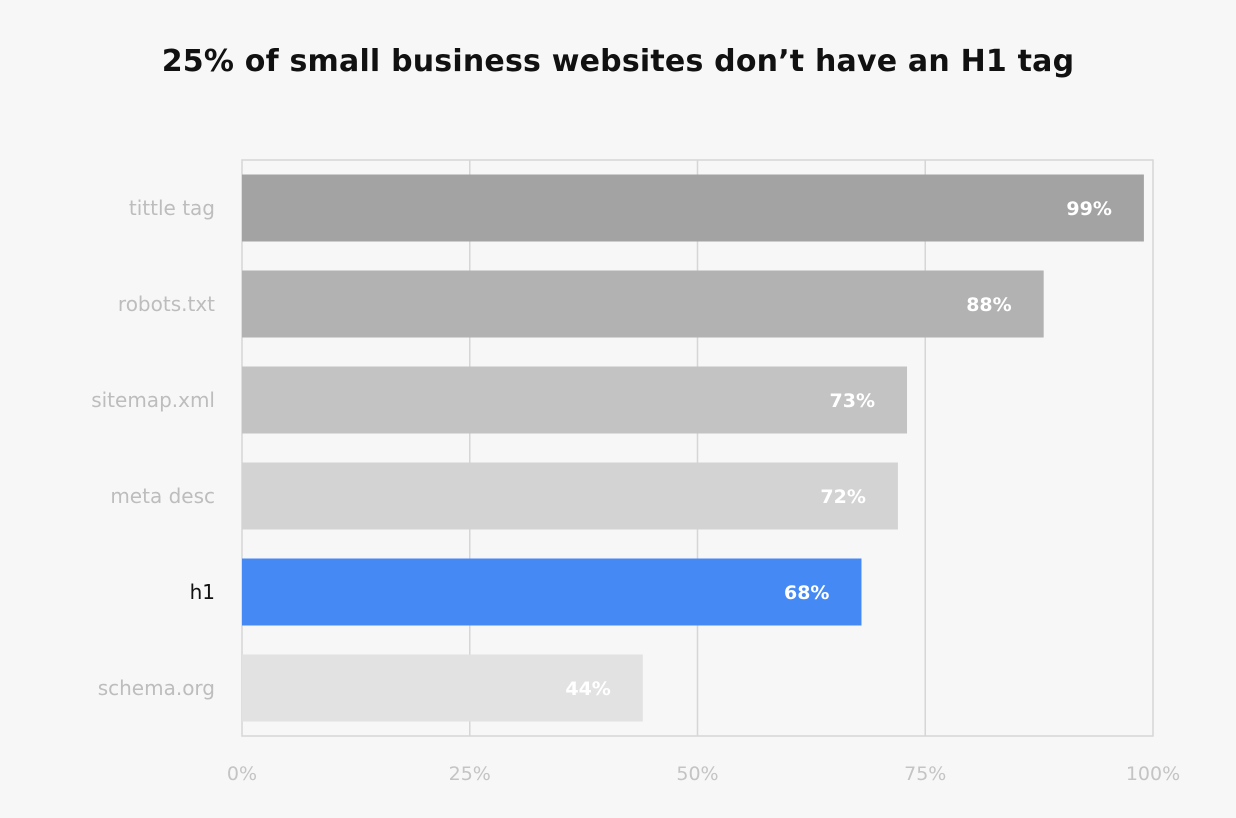  Describe the element at coordinates (470, 774) in the screenshot. I see `x-tick-label: 25%` at that location.